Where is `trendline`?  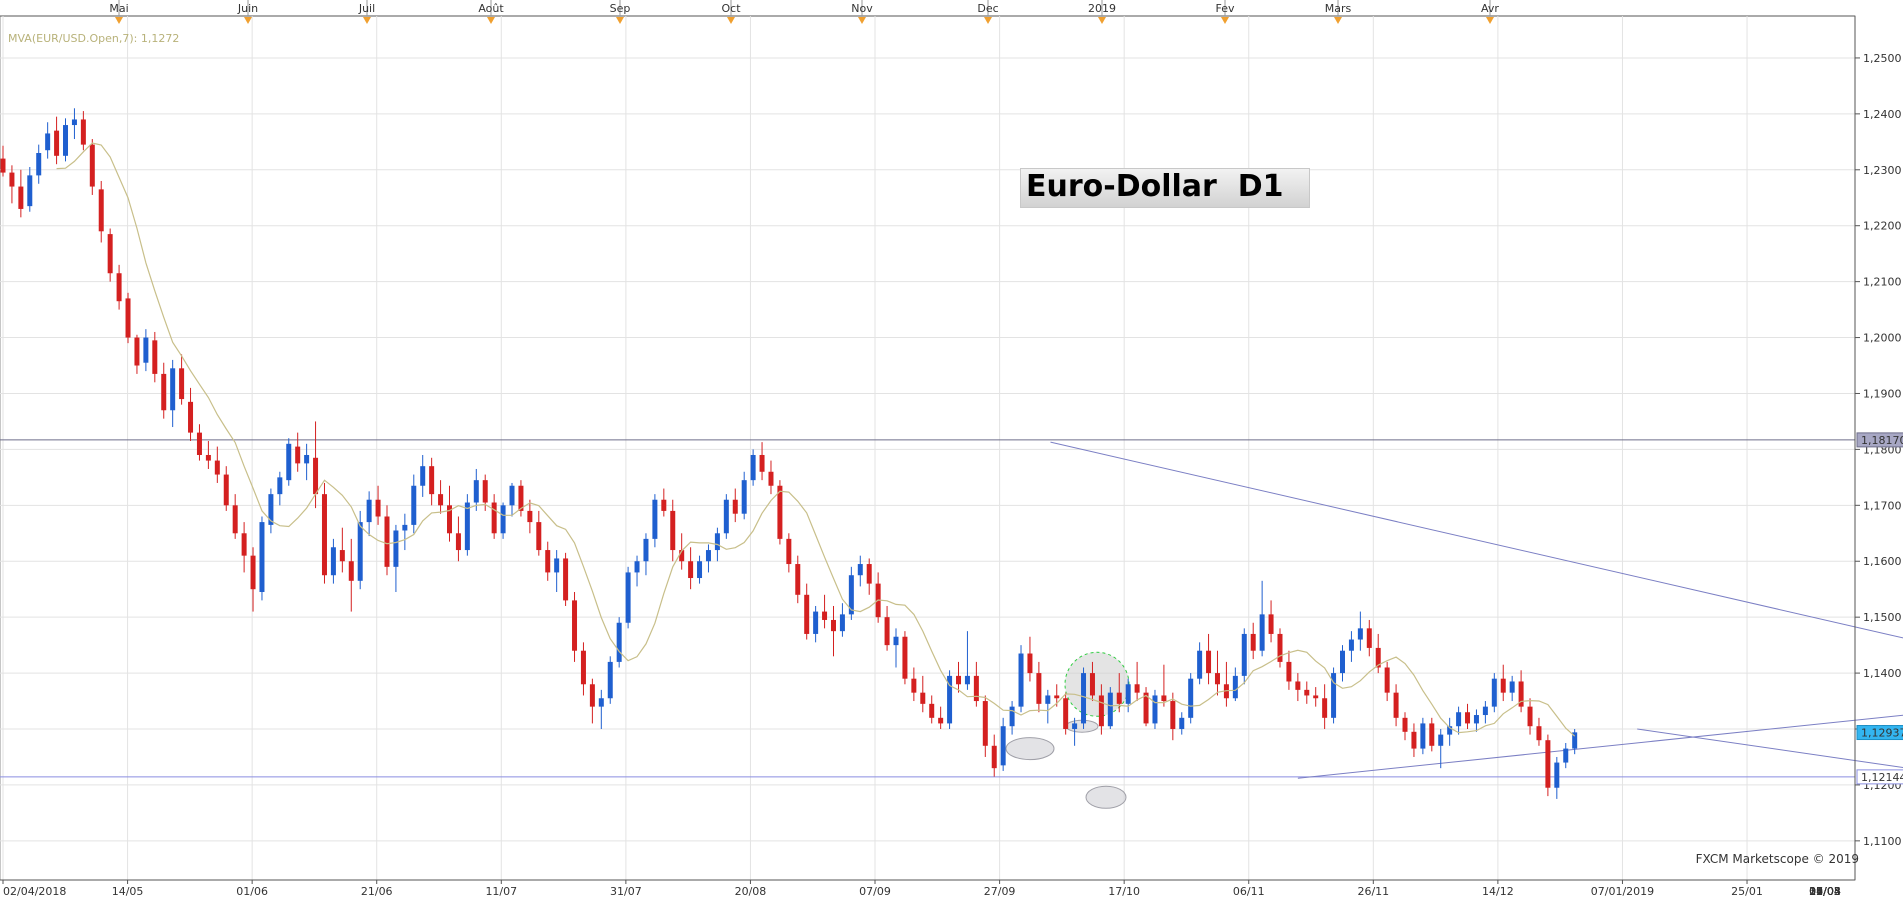
trendline is located at coordinates (1600, 746).